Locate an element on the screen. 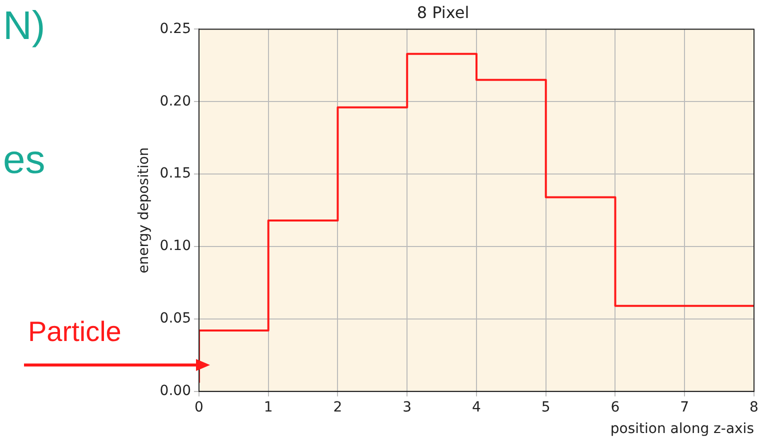 This screenshot has height=444, width=770. x-tick-label: 3 is located at coordinates (407, 407).